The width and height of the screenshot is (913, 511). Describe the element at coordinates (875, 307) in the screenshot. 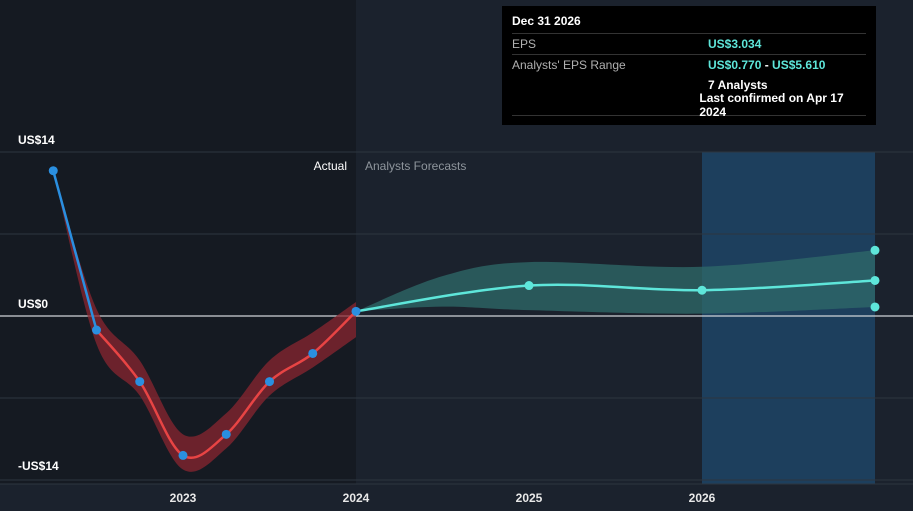

I see `forecast-low-point` at that location.